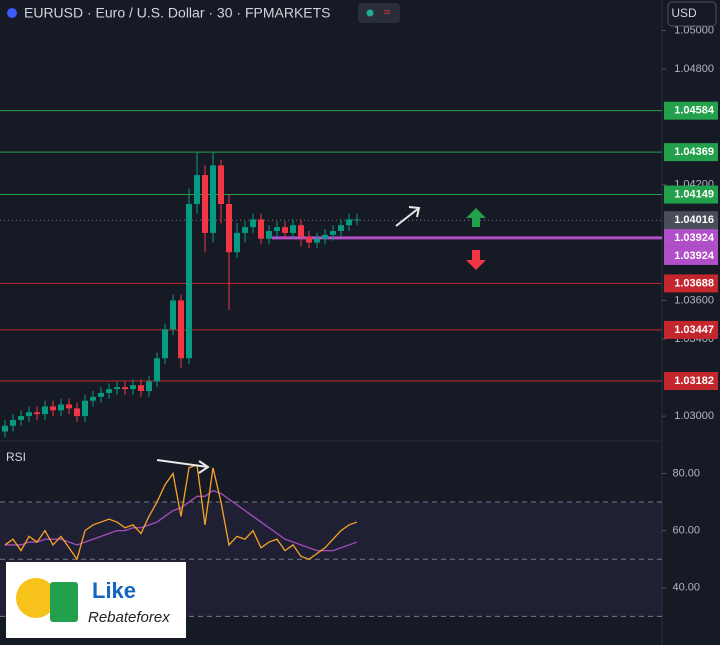 The image size is (720, 645). Describe the element at coordinates (686, 473) in the screenshot. I see `y-tick-label: 80.00` at that location.